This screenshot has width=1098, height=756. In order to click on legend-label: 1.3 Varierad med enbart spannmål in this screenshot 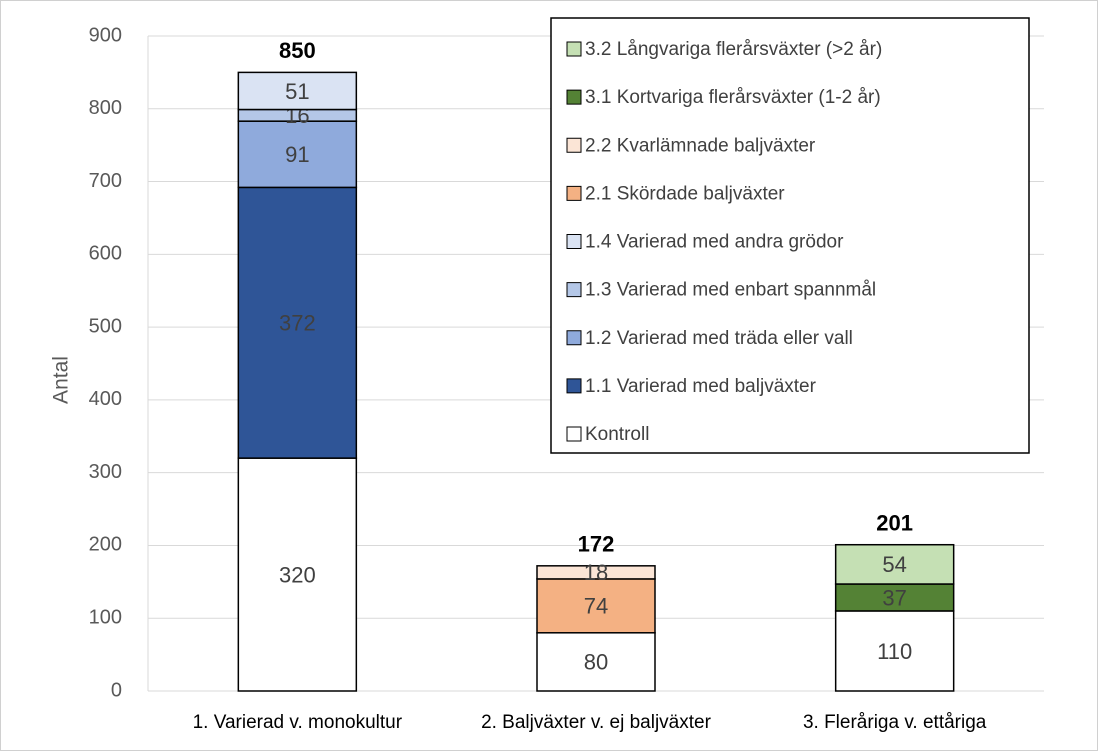, I will do `click(730, 290)`.